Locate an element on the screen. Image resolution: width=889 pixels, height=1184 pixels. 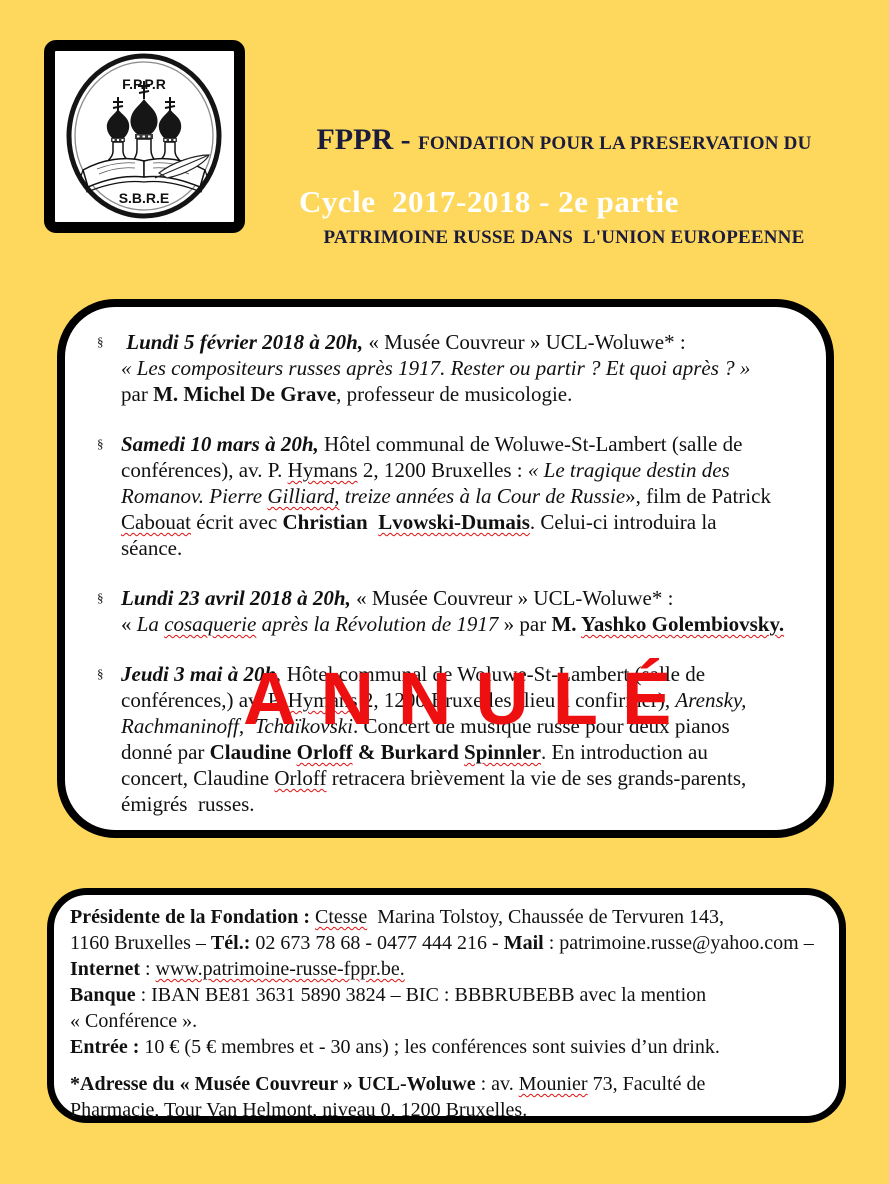
text-segment: 02 673 78 68 - 0477 444 216 - is located at coordinates (377, 943).